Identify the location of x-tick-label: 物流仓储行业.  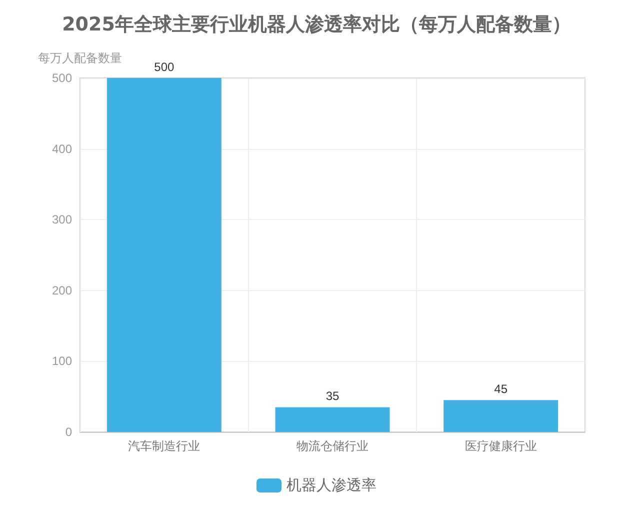
(332, 446).